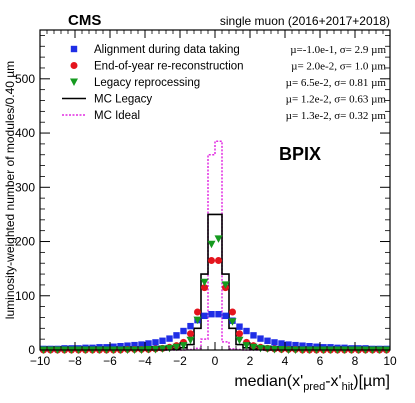 The width and height of the screenshot is (415, 403). Describe the element at coordinates (305, 21) in the screenshot. I see `dataset-label: single muon (2016+2017+2018)` at that location.